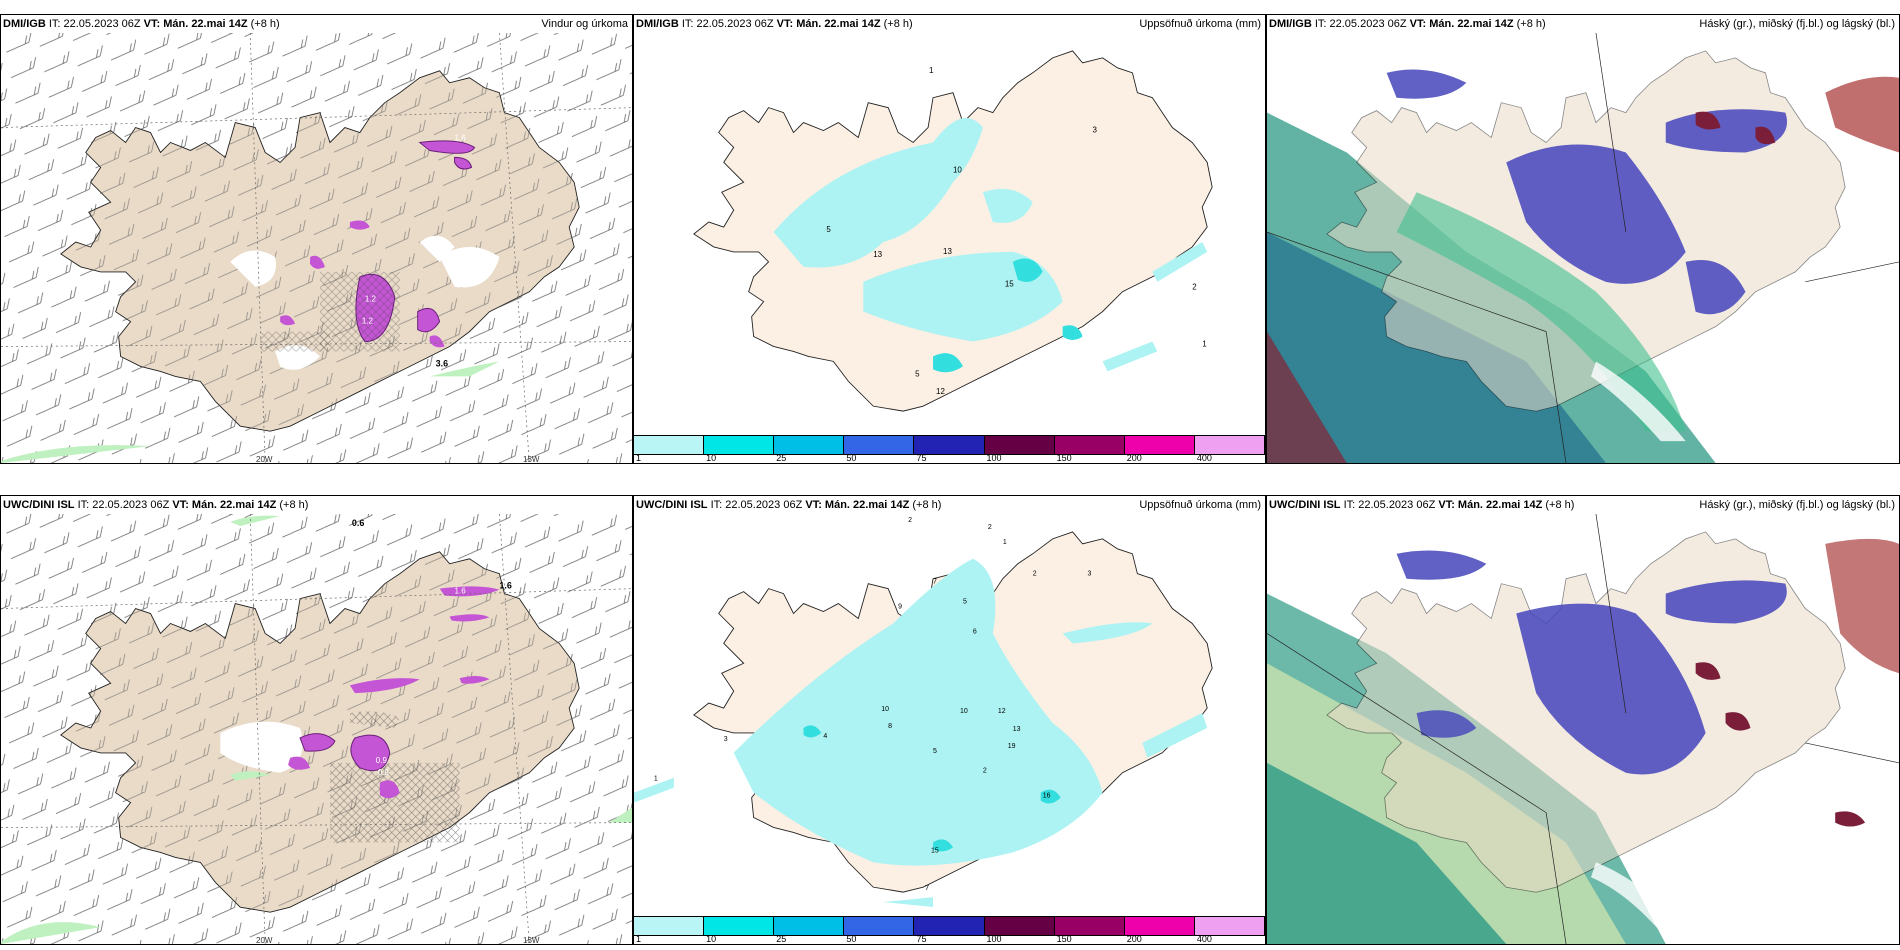 This screenshot has height=950, width=1900. What do you see at coordinates (461, 138) in the screenshot?
I see `wind-label: 1.6` at bounding box center [461, 138].